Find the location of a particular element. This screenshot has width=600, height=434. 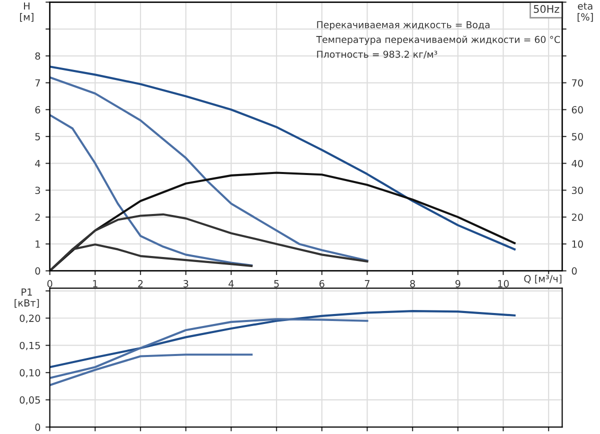

y2-axis-title: eta [%] is located at coordinates (585, 12).